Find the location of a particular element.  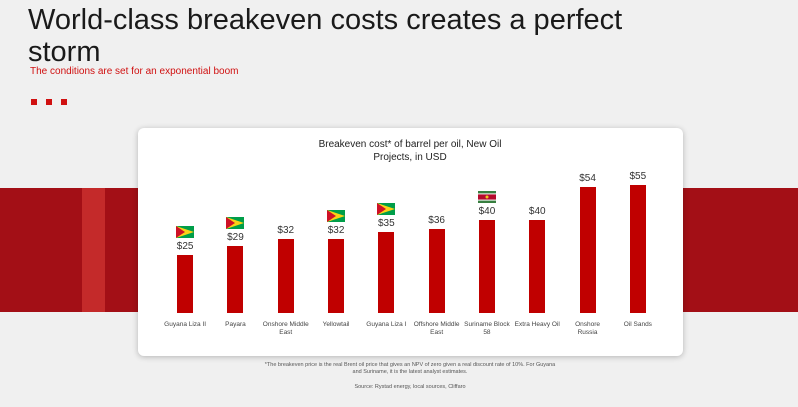

x-tick-label: Yellowtail is located at coordinates (336, 324).